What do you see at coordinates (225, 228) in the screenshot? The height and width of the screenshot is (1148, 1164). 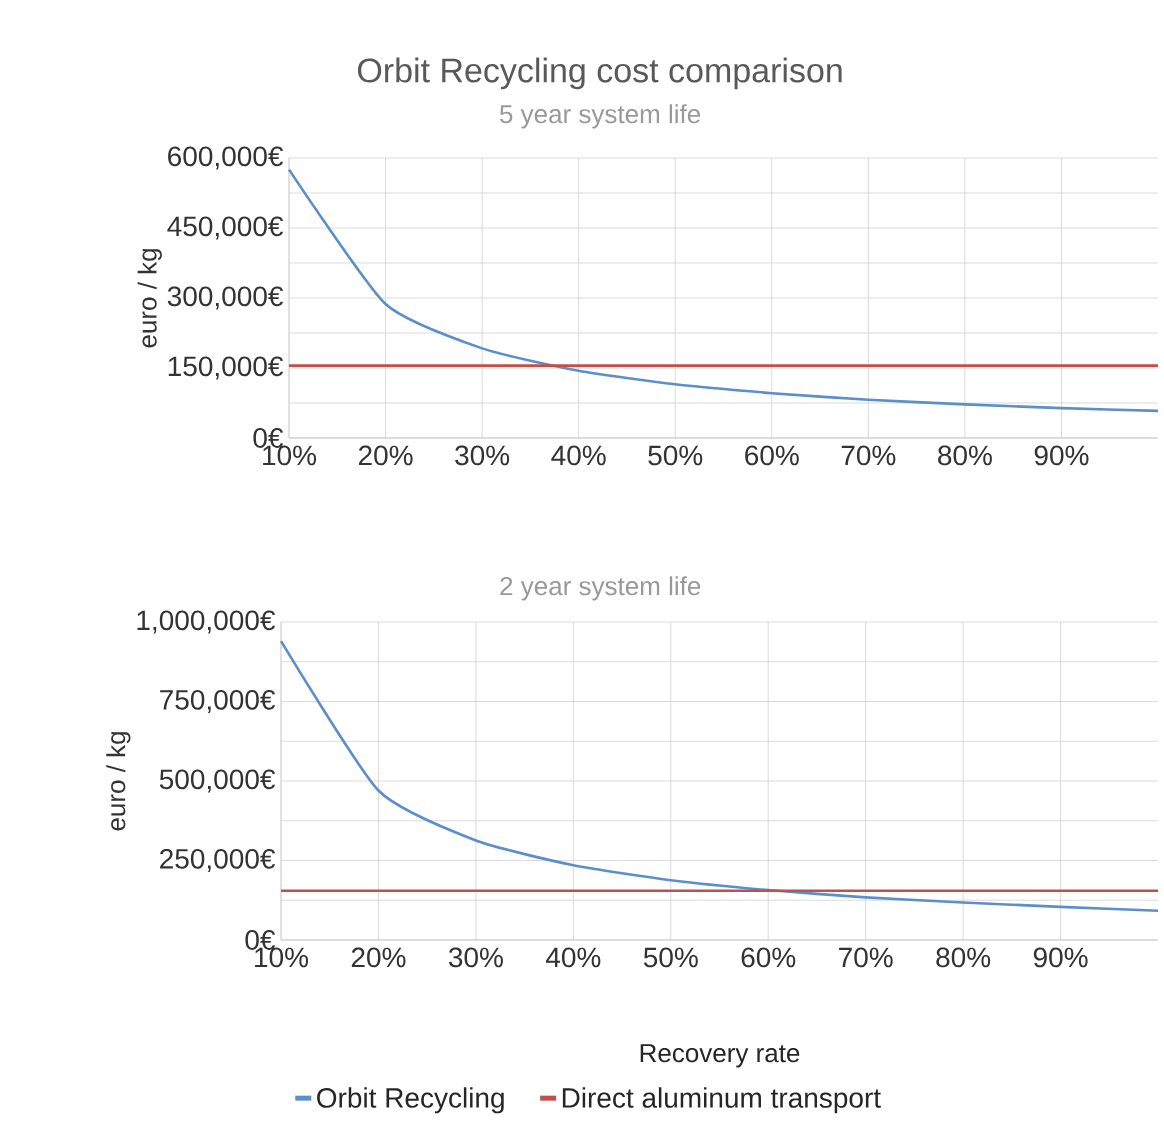 I see `y-tick-label: 450,000€` at bounding box center [225, 228].